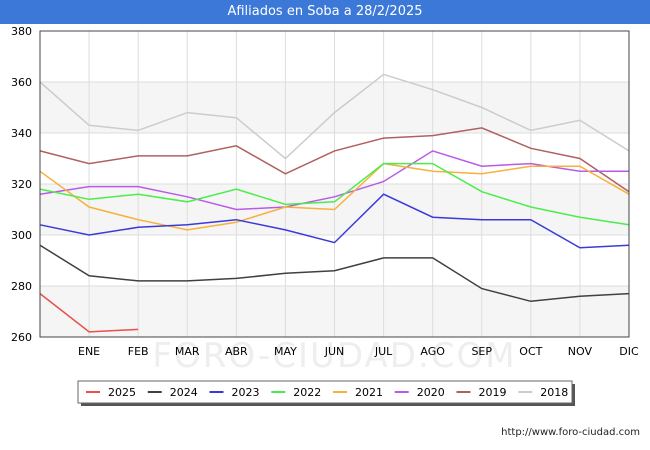 Image resolution: width=650 pixels, height=450 pixels. I want to click on x-tick-label: JUN, so click(334, 351).